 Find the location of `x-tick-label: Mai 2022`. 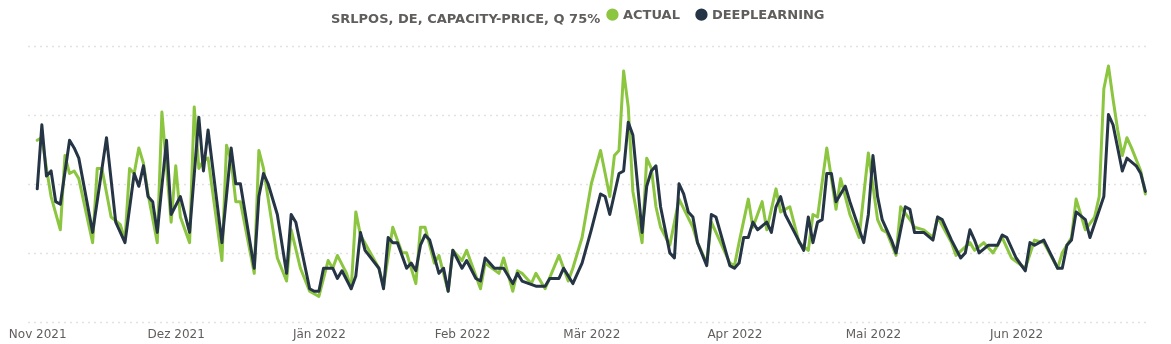

x-tick-label: Mai 2022 is located at coordinates (873, 333).